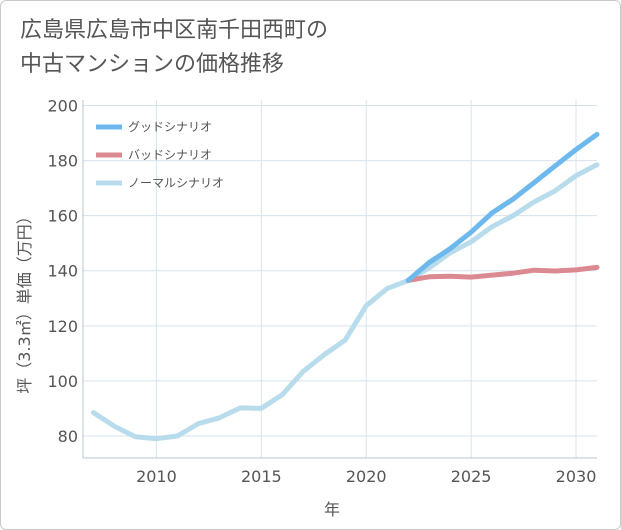  What do you see at coordinates (170, 155) in the screenshot?
I see `legend-label-1: バッドシナリオ` at bounding box center [170, 155].